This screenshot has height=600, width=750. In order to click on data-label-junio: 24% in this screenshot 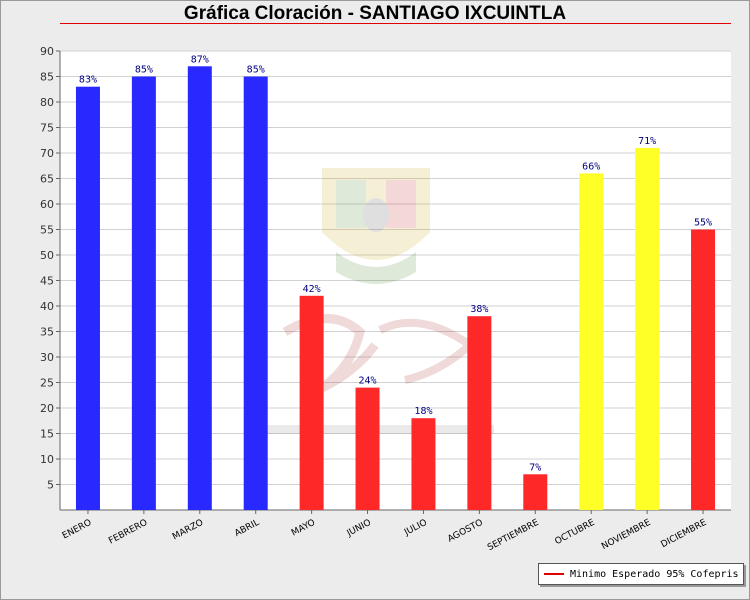, I will do `click(368, 381)`.